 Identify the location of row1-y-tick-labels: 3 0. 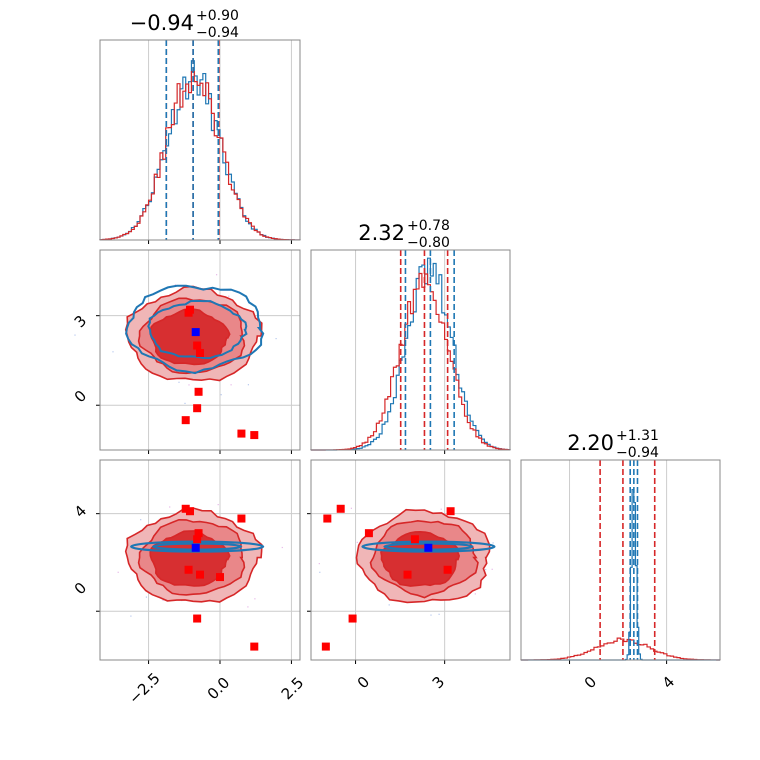
(80, 359).